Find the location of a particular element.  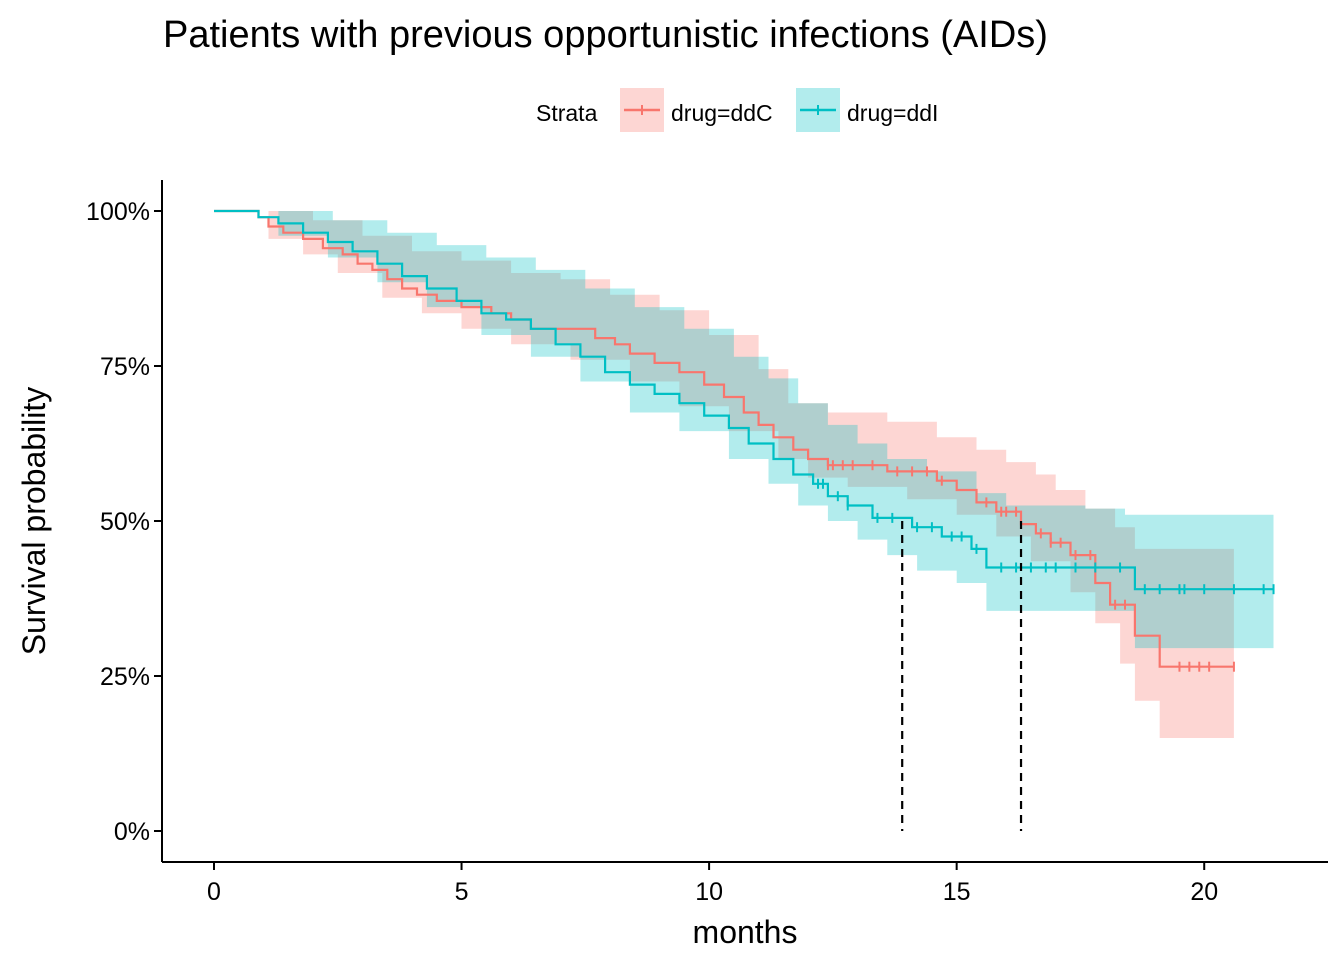

legend: Strata drug=ddC drug=ddI is located at coordinates (737, 110).